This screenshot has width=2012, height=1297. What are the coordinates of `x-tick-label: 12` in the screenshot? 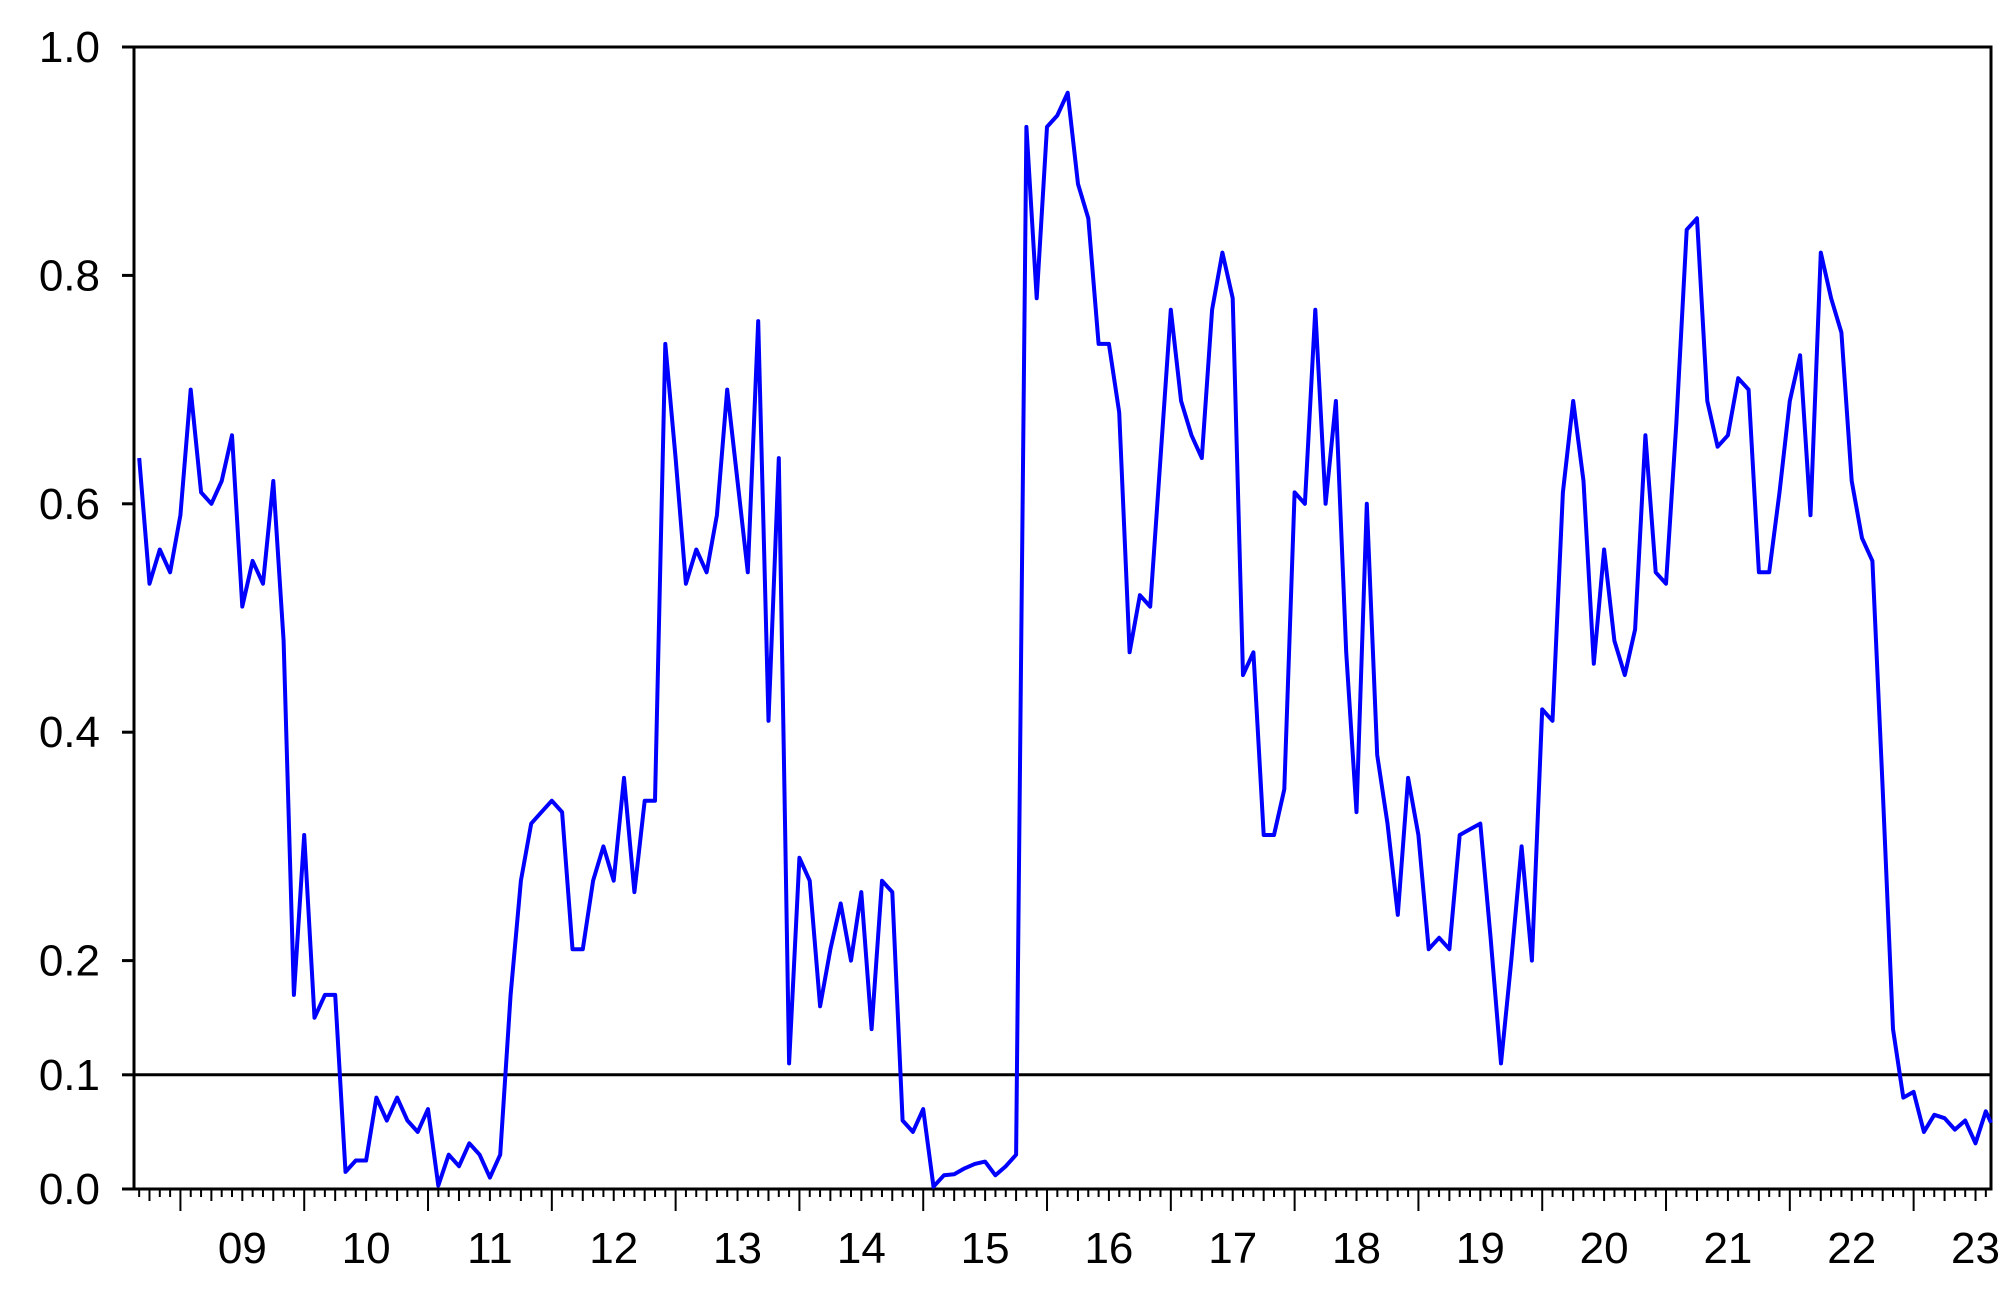 It's located at (613, 1248).